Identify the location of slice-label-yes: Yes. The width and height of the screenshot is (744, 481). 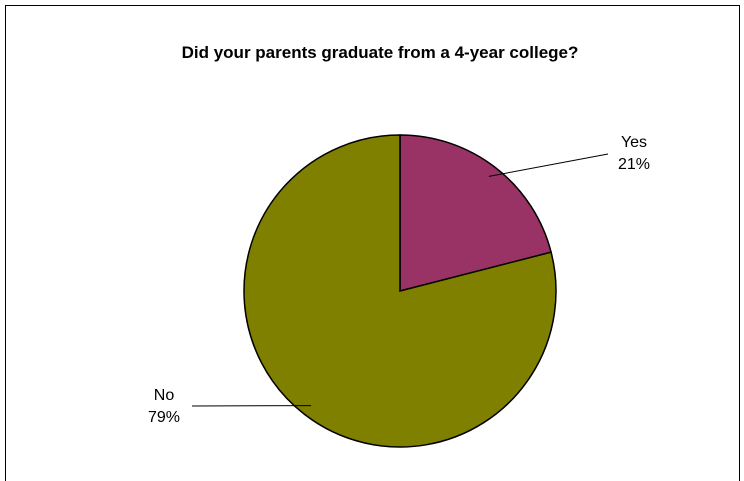
(634, 142).